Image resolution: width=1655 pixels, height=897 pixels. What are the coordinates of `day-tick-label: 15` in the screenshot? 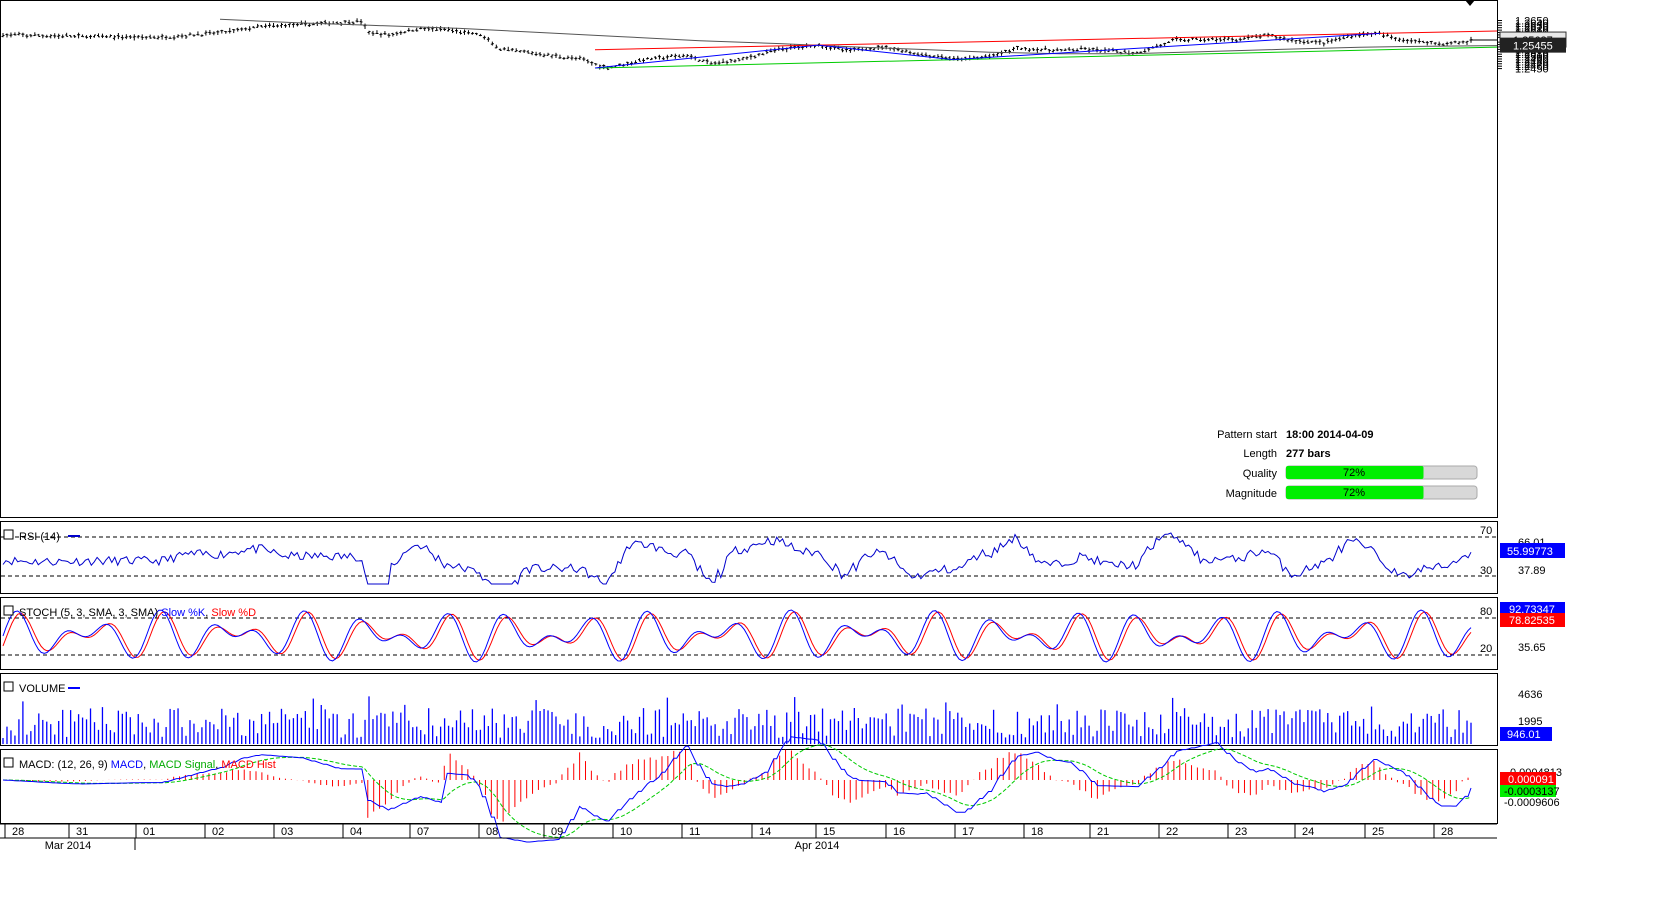 It's located at (829, 832).